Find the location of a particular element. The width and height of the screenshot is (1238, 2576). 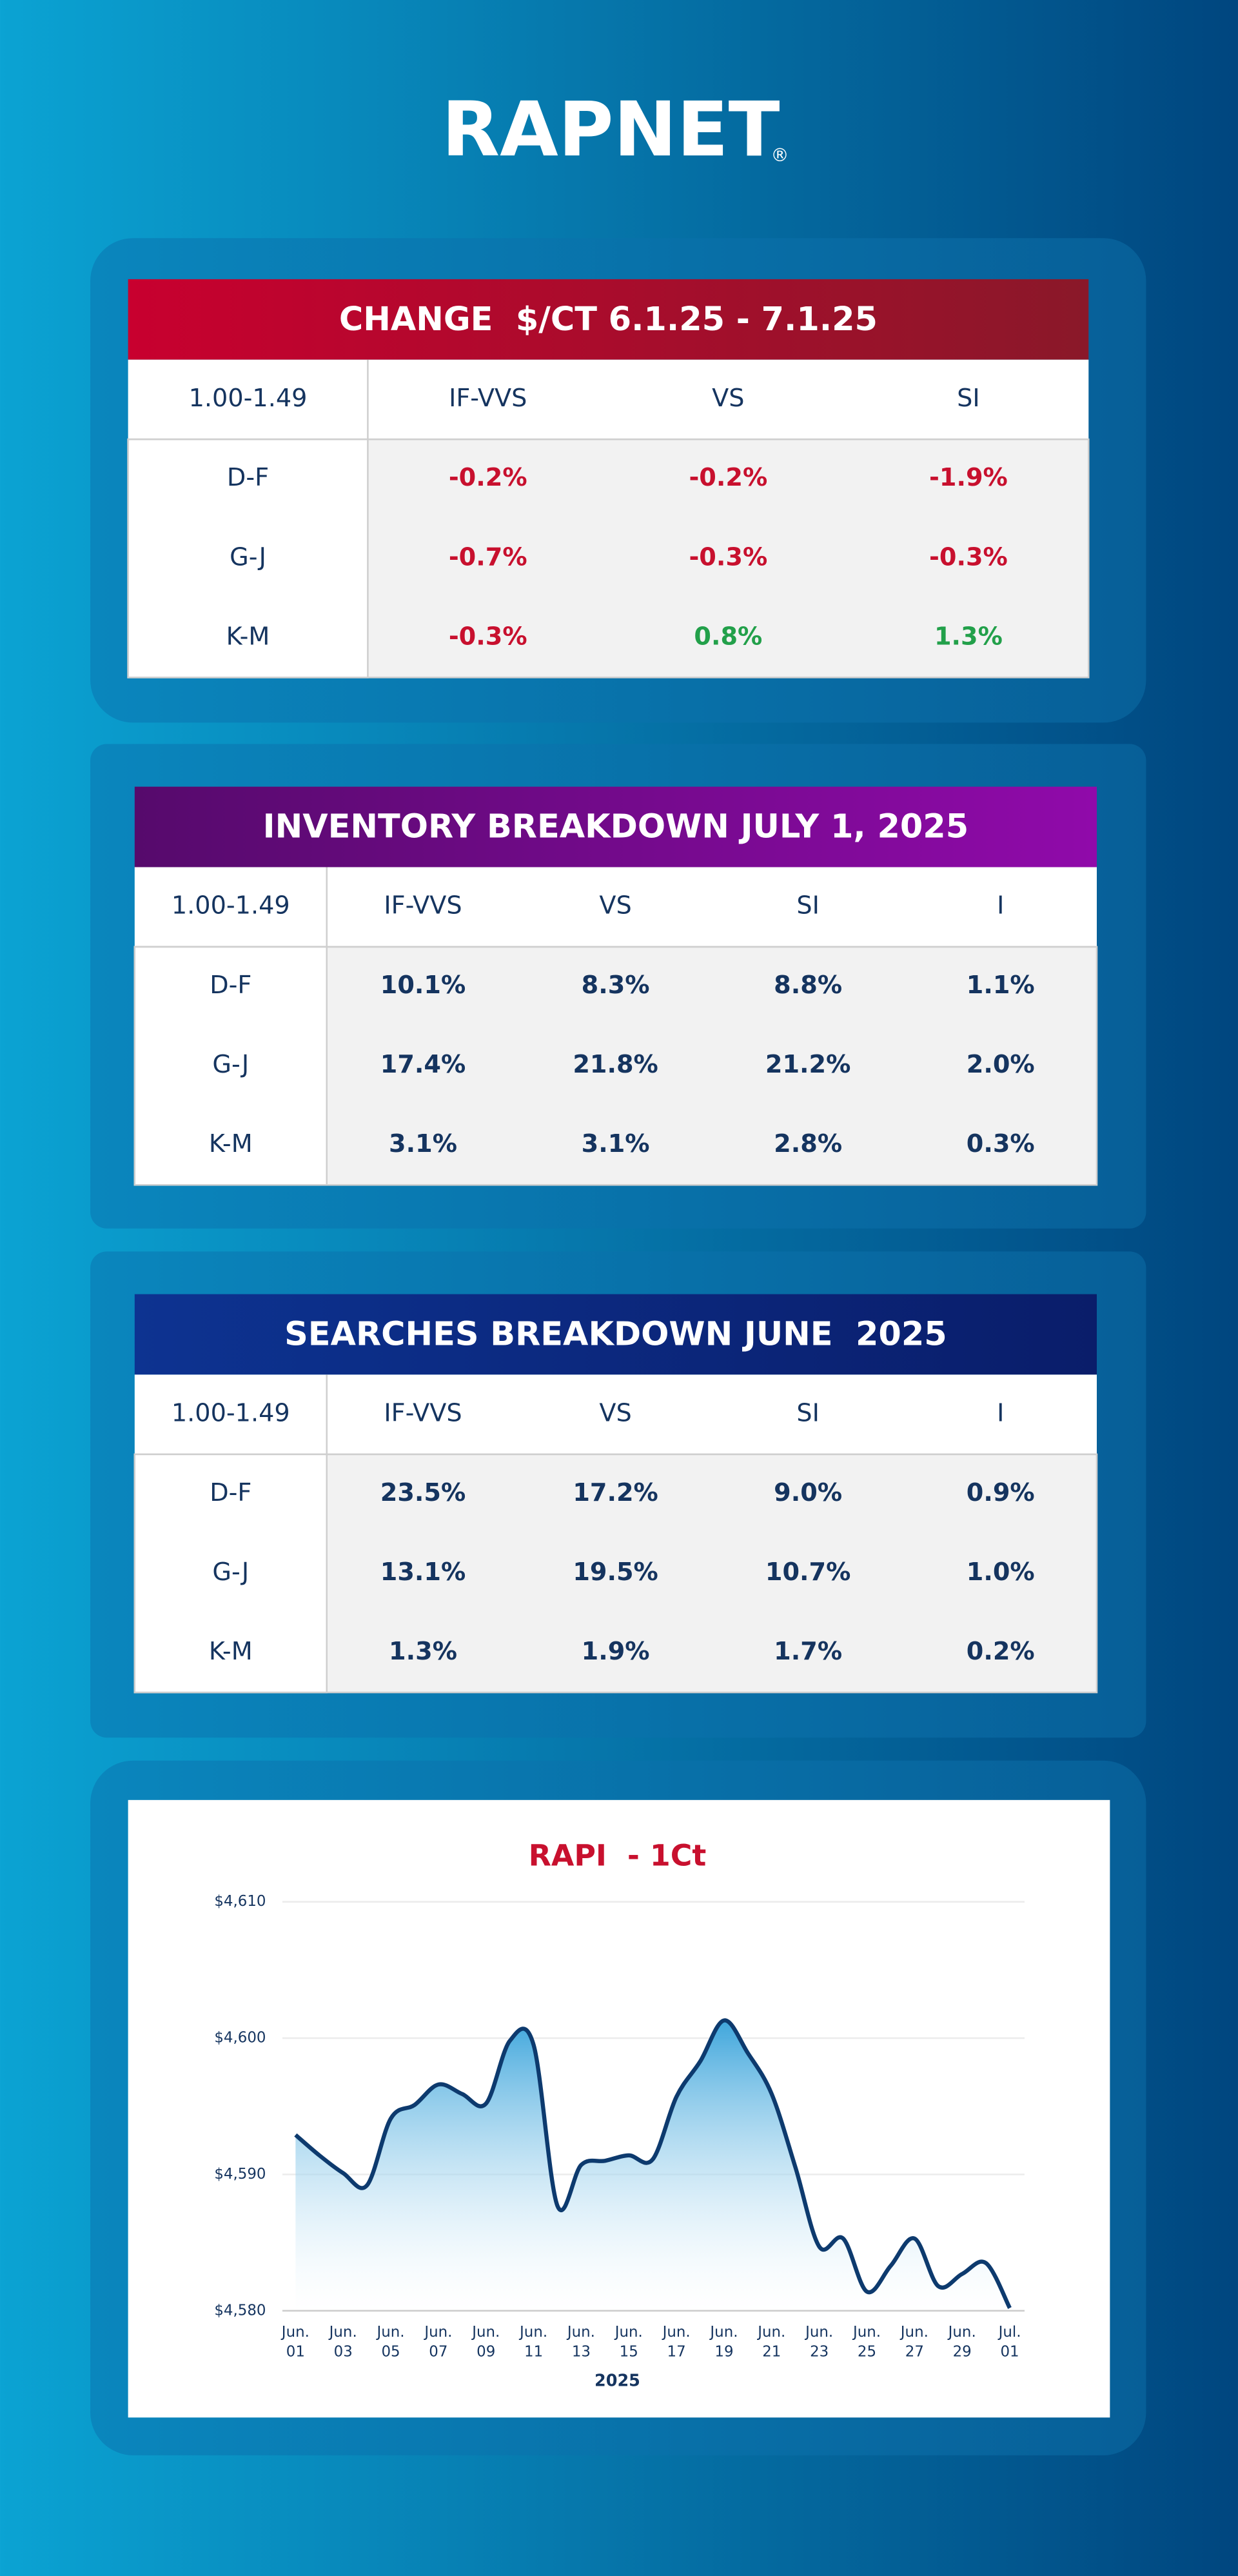

table-title: INVENTORY BREAKDOWN JULY 1, 2025 is located at coordinates (615, 827).